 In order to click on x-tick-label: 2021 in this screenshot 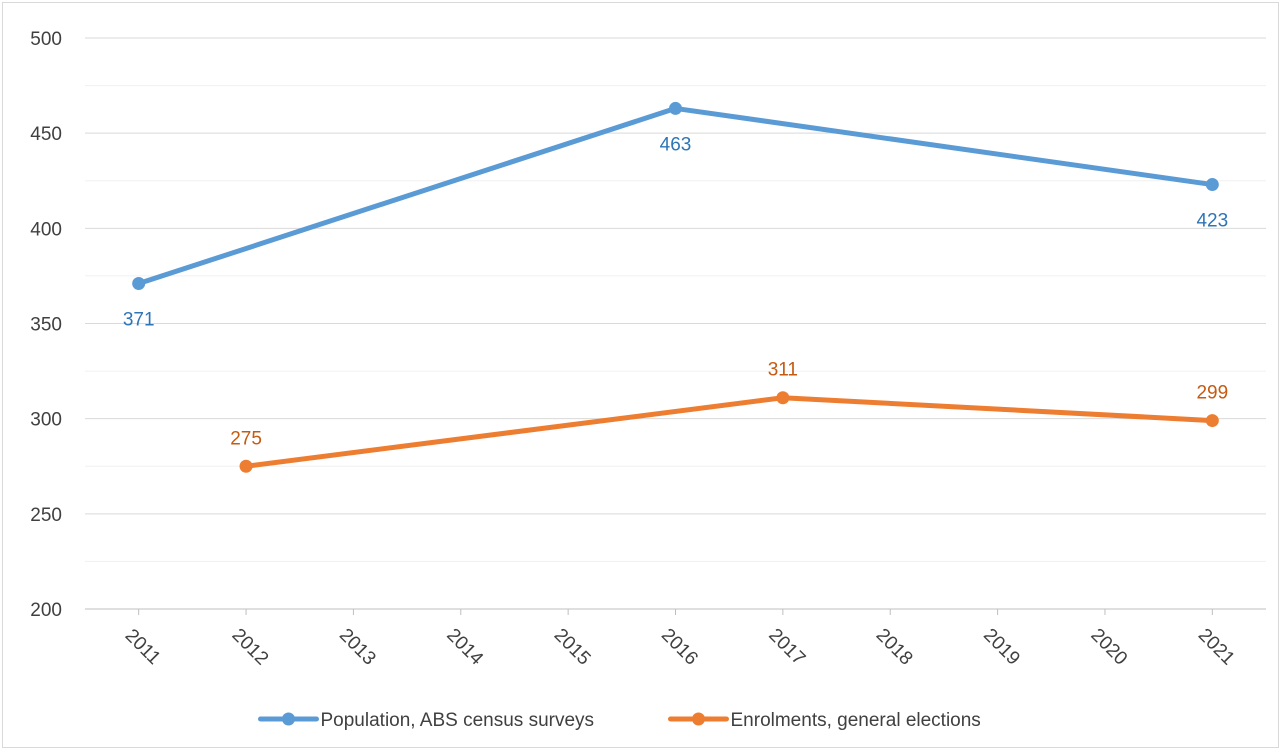, I will do `click(1216, 647)`.